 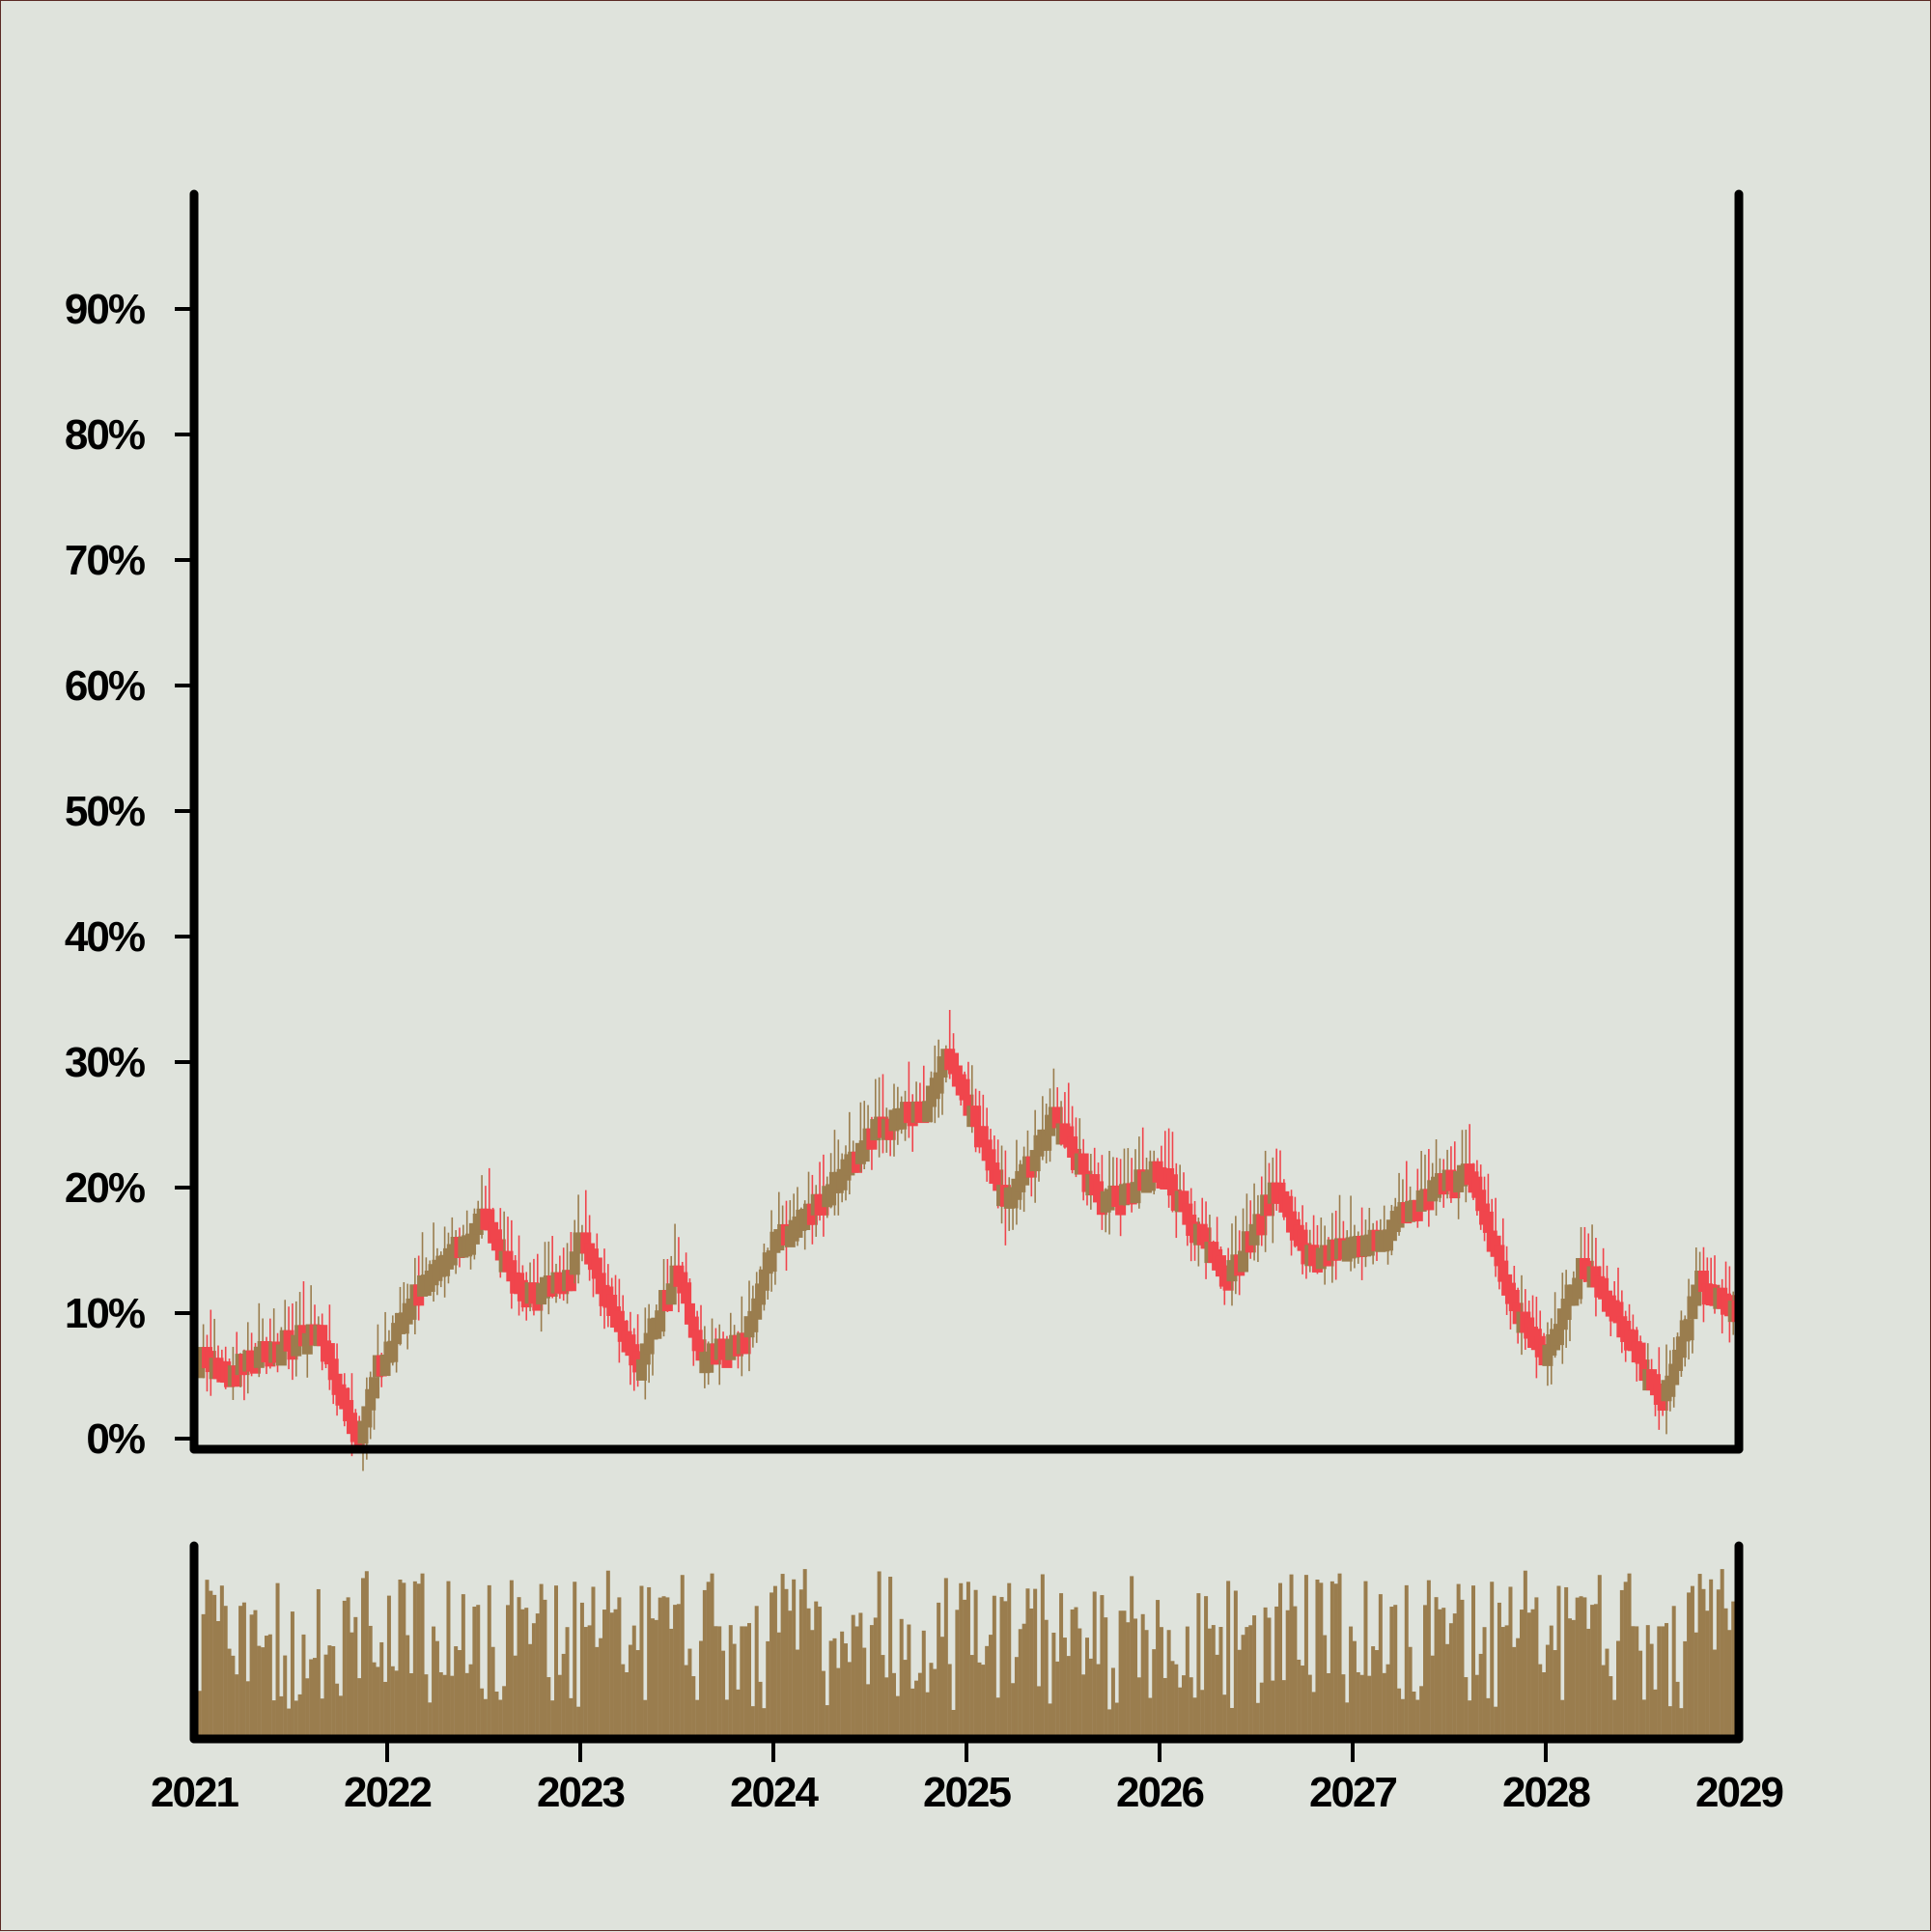 I want to click on x-tick-label: 2022, so click(x=387, y=1793).